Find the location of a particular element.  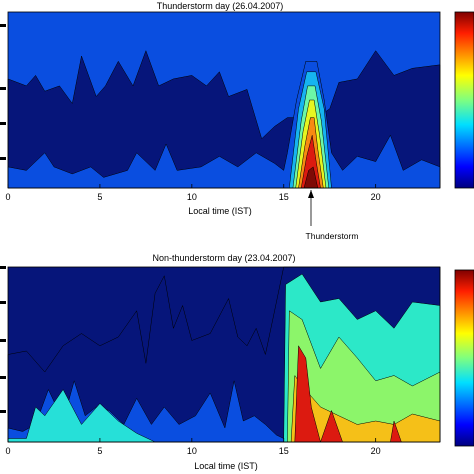

bottom-x-axis-label: Local time (IST) is located at coordinates (226, 466).